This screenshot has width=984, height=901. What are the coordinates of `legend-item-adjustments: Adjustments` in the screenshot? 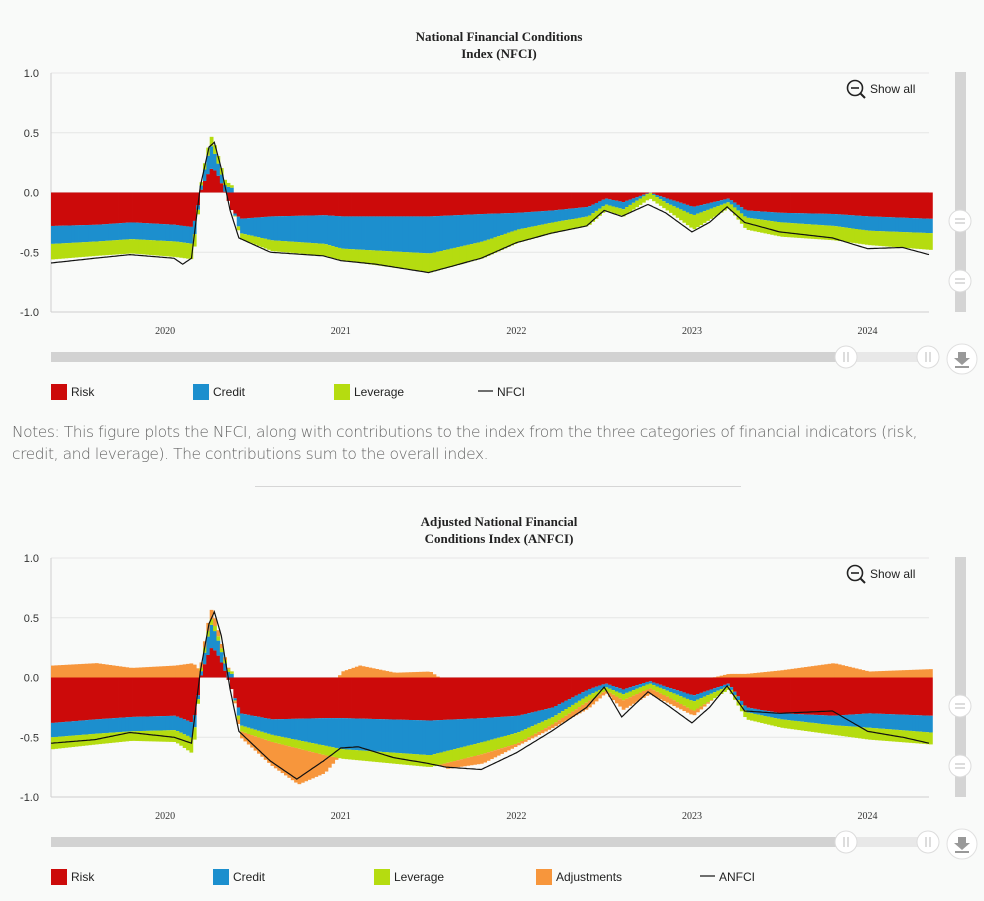 It's located at (579, 877).